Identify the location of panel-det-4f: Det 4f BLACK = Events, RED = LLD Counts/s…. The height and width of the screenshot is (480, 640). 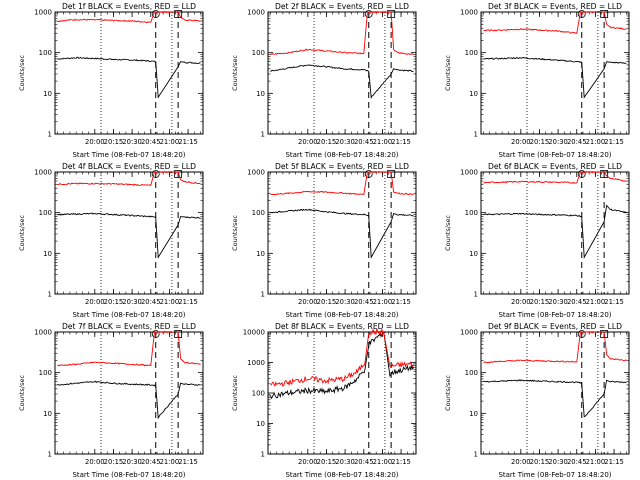
(106, 240).